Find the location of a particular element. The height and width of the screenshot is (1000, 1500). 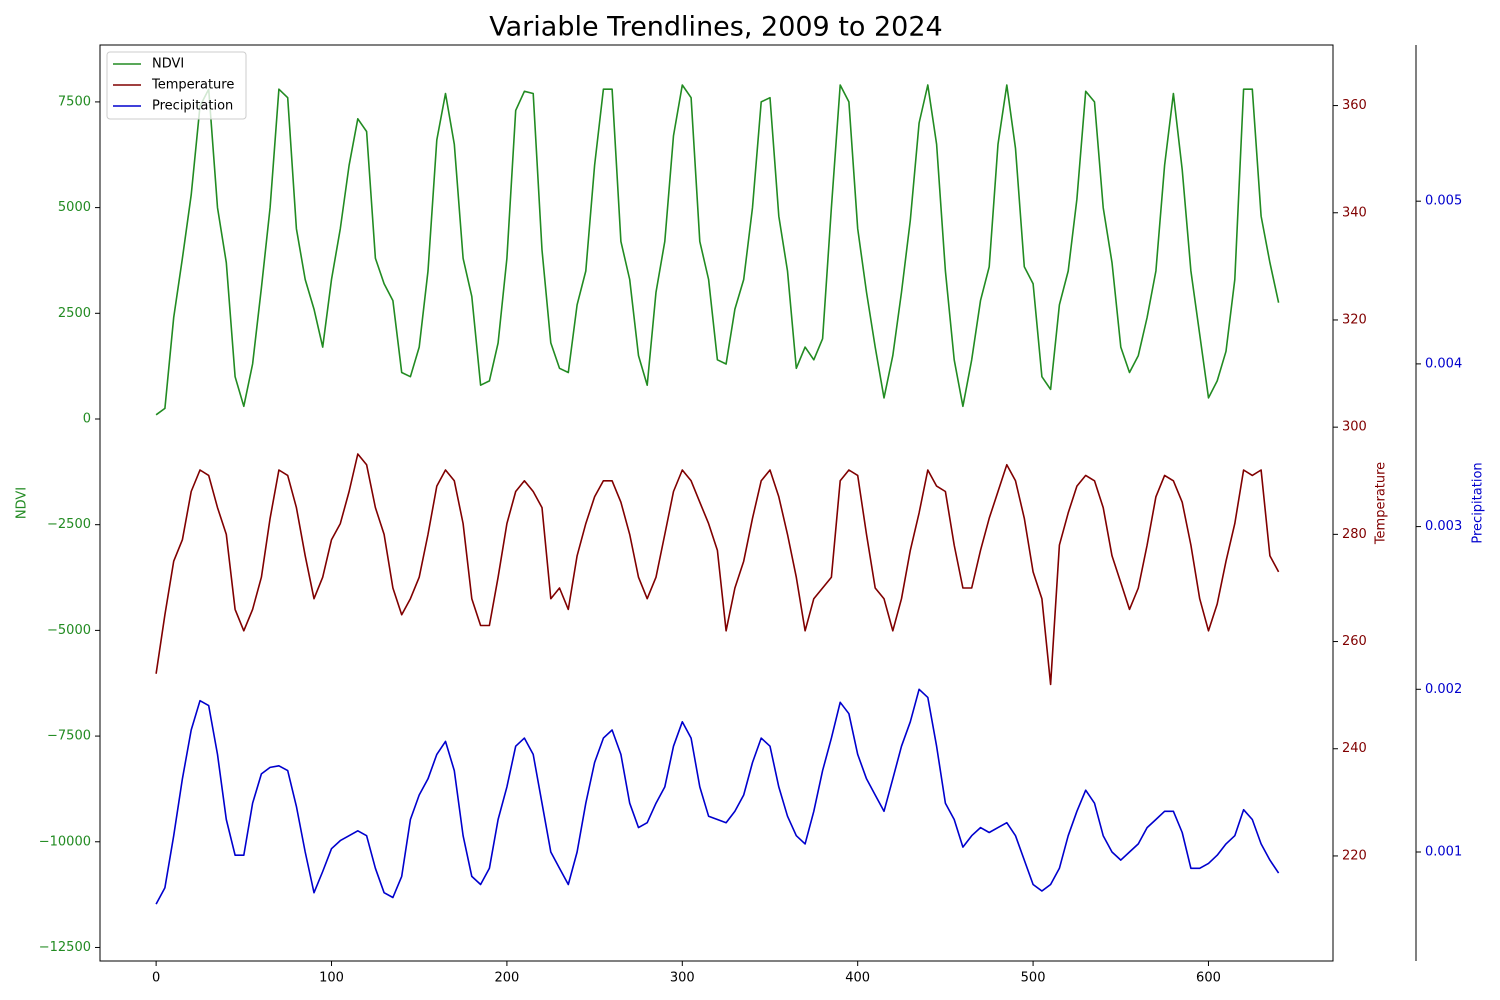

y-tick-label: 7500 is located at coordinates (74, 101).